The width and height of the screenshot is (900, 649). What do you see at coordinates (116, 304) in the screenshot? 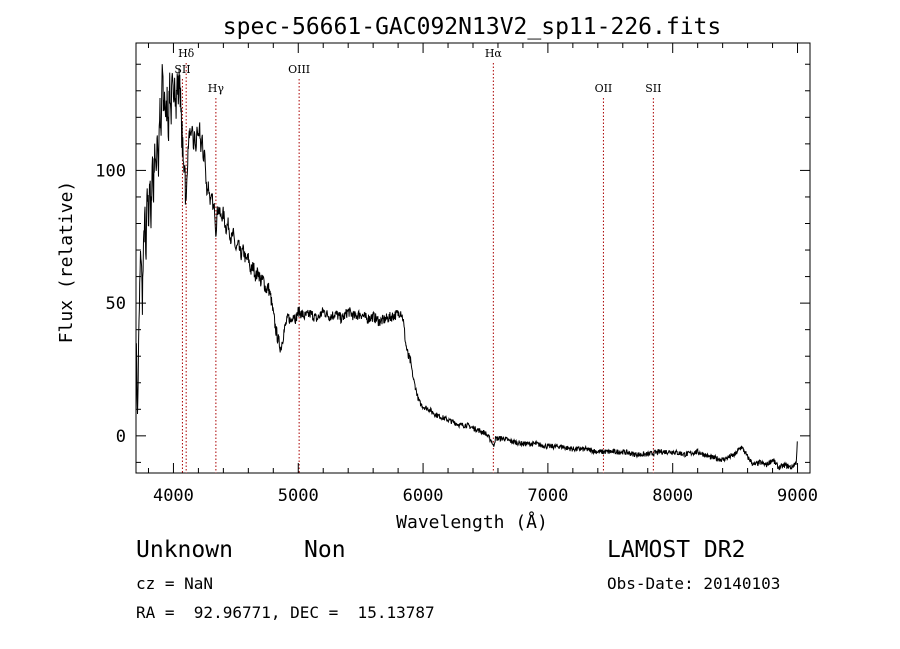
I see `y-tick-label: 50` at bounding box center [116, 304].